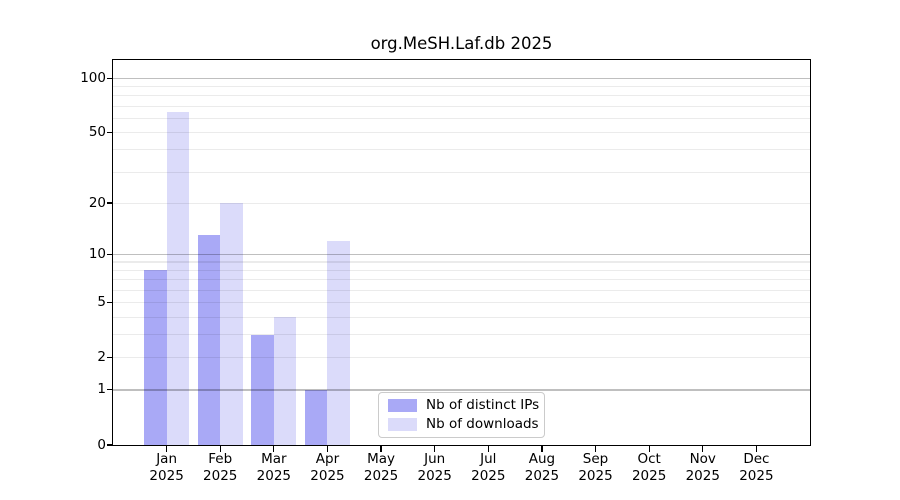 The height and width of the screenshot is (500, 900). Describe the element at coordinates (274, 467) in the screenshot. I see `x-tick-label: Mar 2025` at that location.